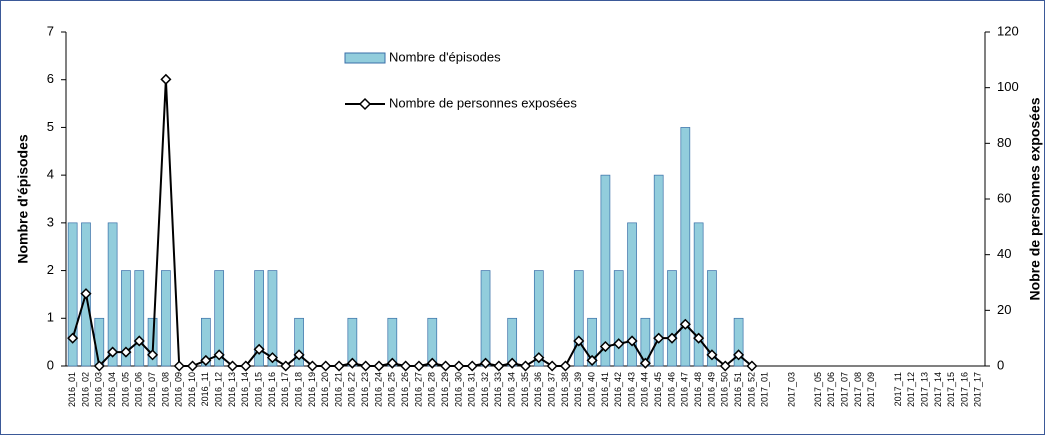 The width and height of the screenshot is (1045, 435). Describe the element at coordinates (924, 389) in the screenshot. I see `x-tick-label: 2017_13` at that location.